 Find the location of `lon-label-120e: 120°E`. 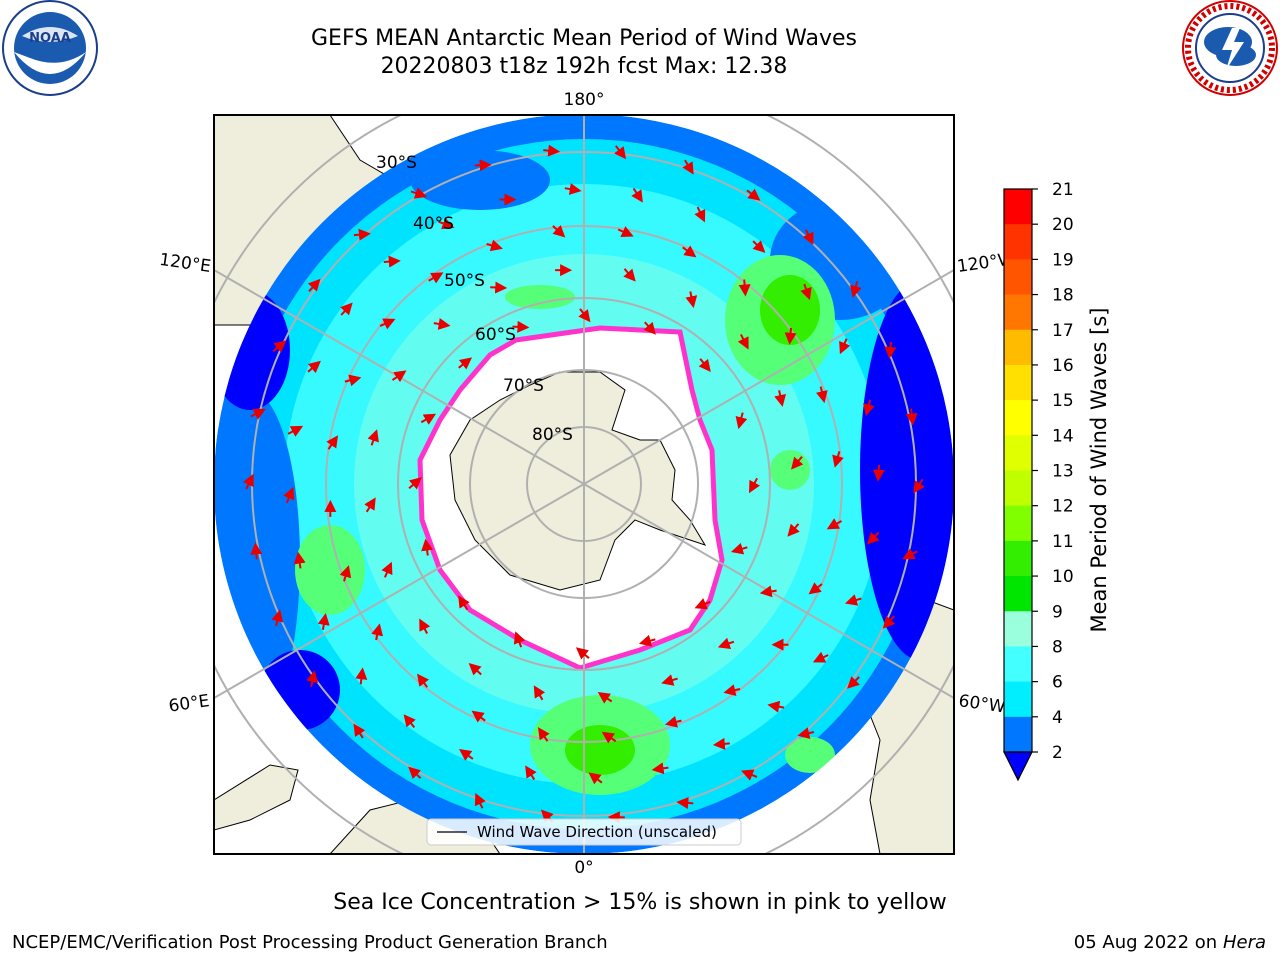

lon-label-120e: 120°E is located at coordinates (185, 263).